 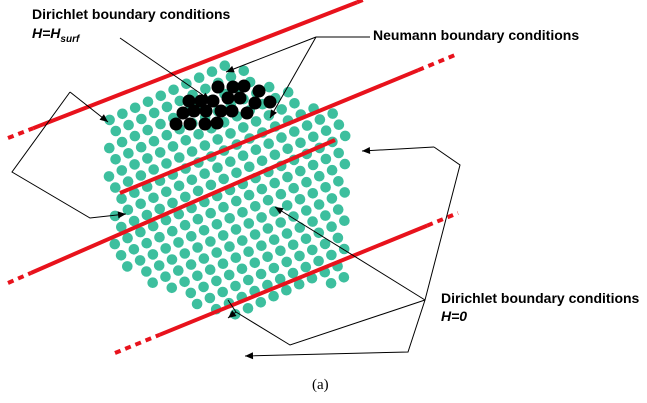 What do you see at coordinates (330, 322) in the screenshot?
I see `leader-bottom-inner` at bounding box center [330, 322].